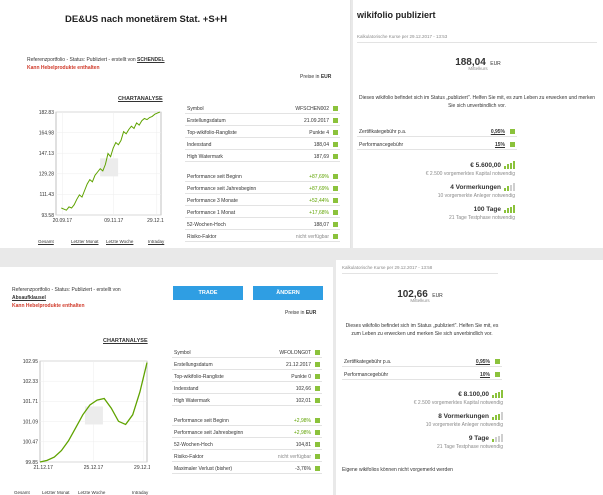 This screenshot has height=495, width=603. What do you see at coordinates (316, 121) in the screenshot?
I see `stats-value: 21.09.2017` at bounding box center [316, 121].